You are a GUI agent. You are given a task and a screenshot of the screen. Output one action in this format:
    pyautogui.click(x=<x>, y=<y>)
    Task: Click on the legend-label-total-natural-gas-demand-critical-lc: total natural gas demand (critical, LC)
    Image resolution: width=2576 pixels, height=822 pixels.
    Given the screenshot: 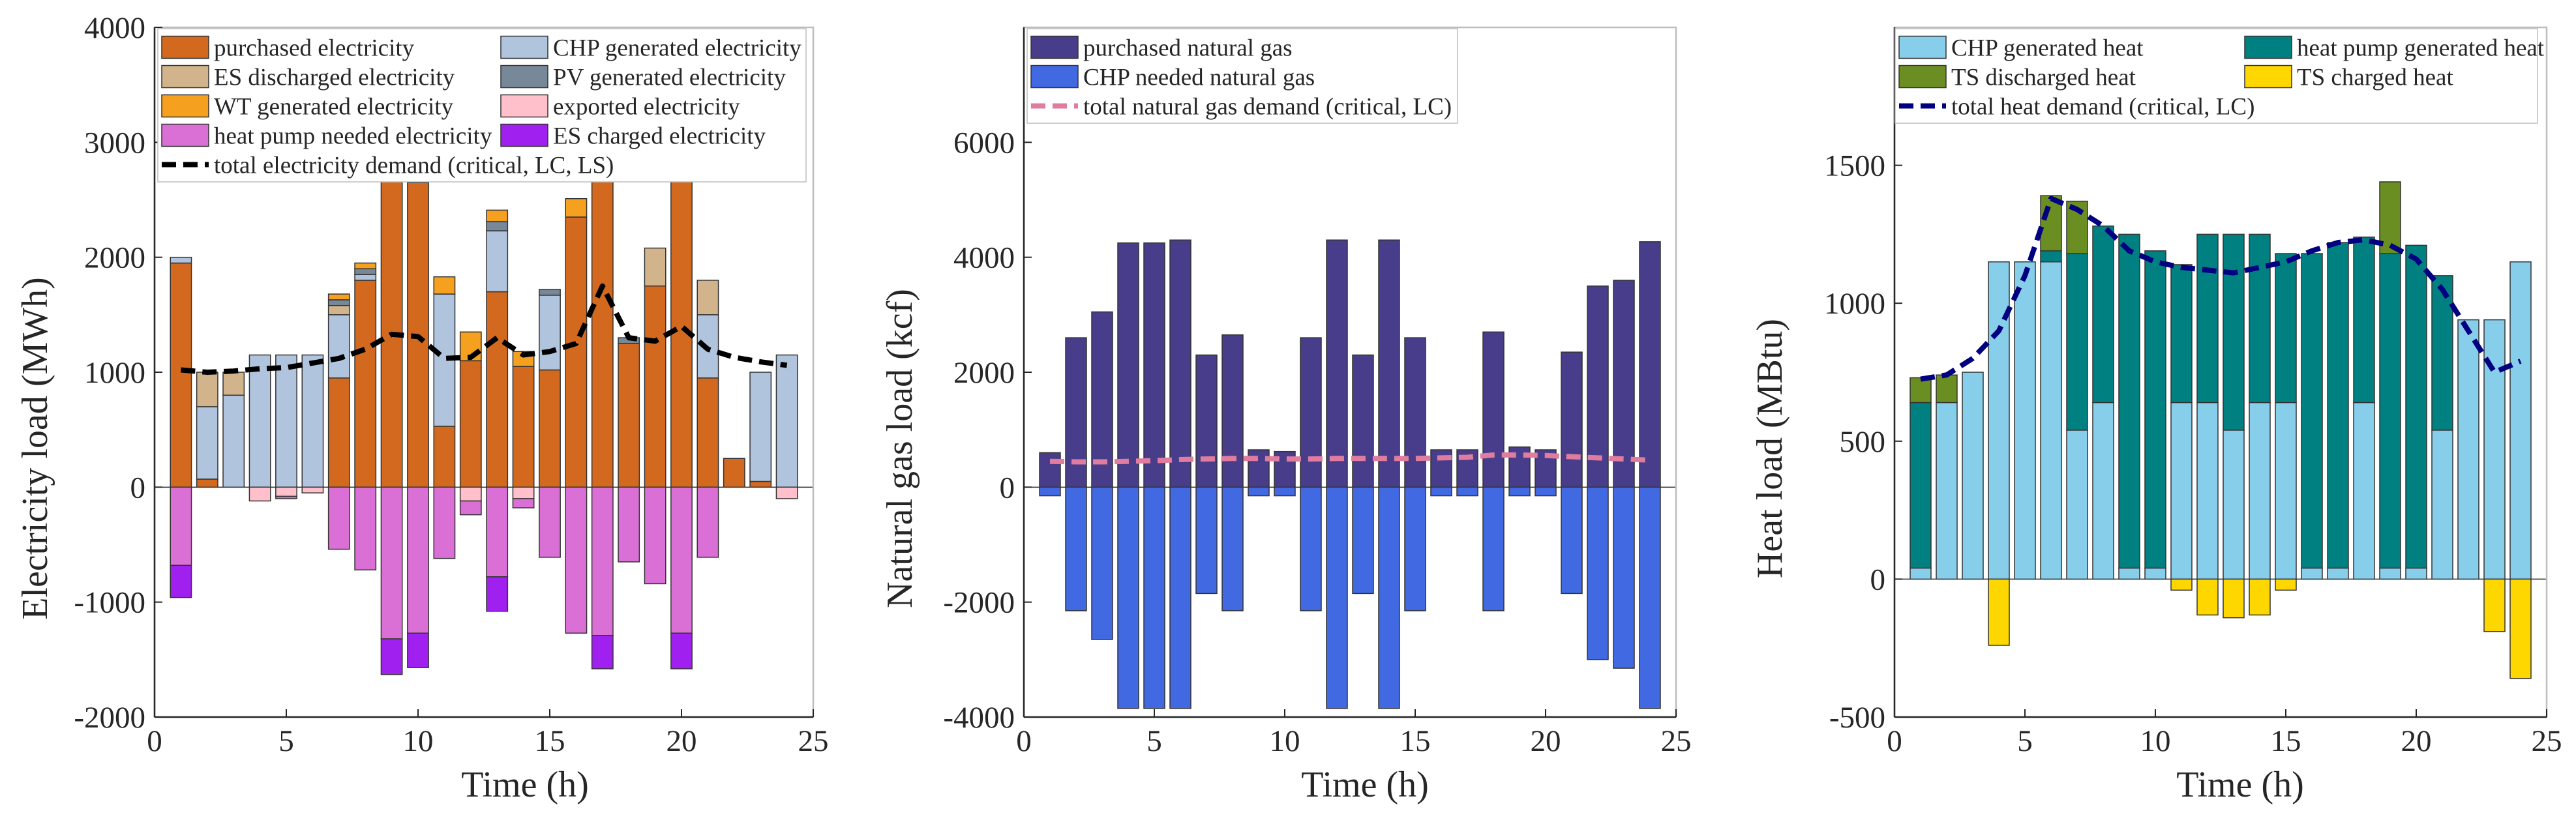 What is the action you would take?
    pyautogui.click(x=1267, y=107)
    